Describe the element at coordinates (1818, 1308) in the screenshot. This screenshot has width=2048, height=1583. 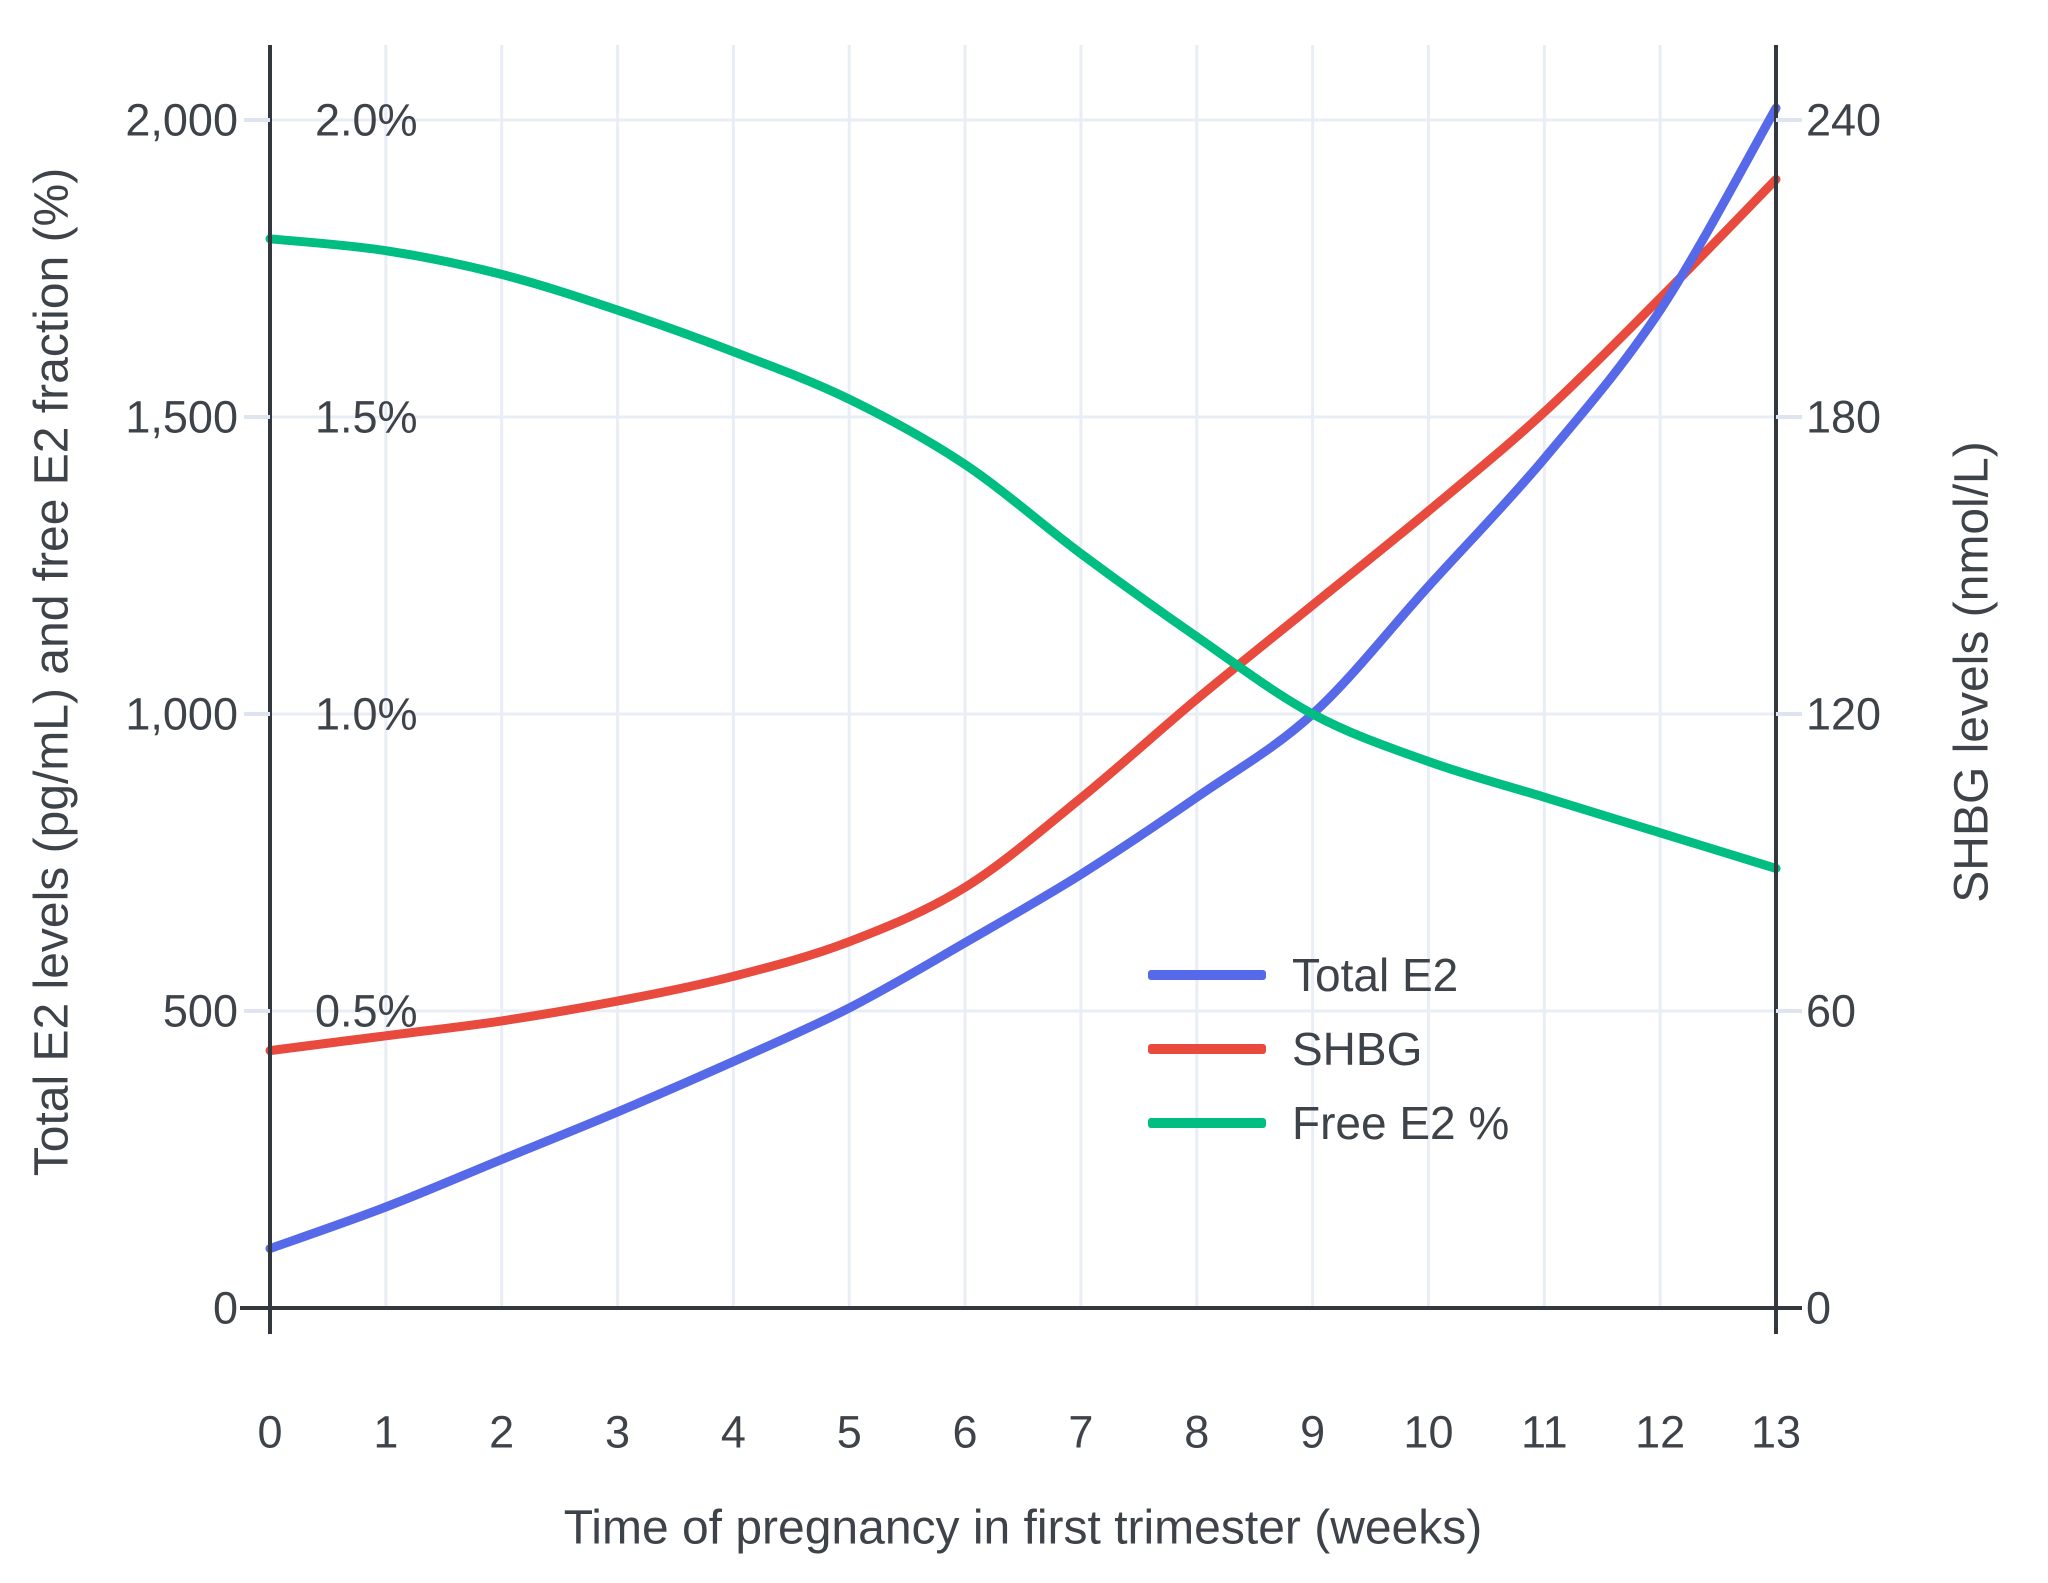
I see `right-tick-label-0: 0` at that location.